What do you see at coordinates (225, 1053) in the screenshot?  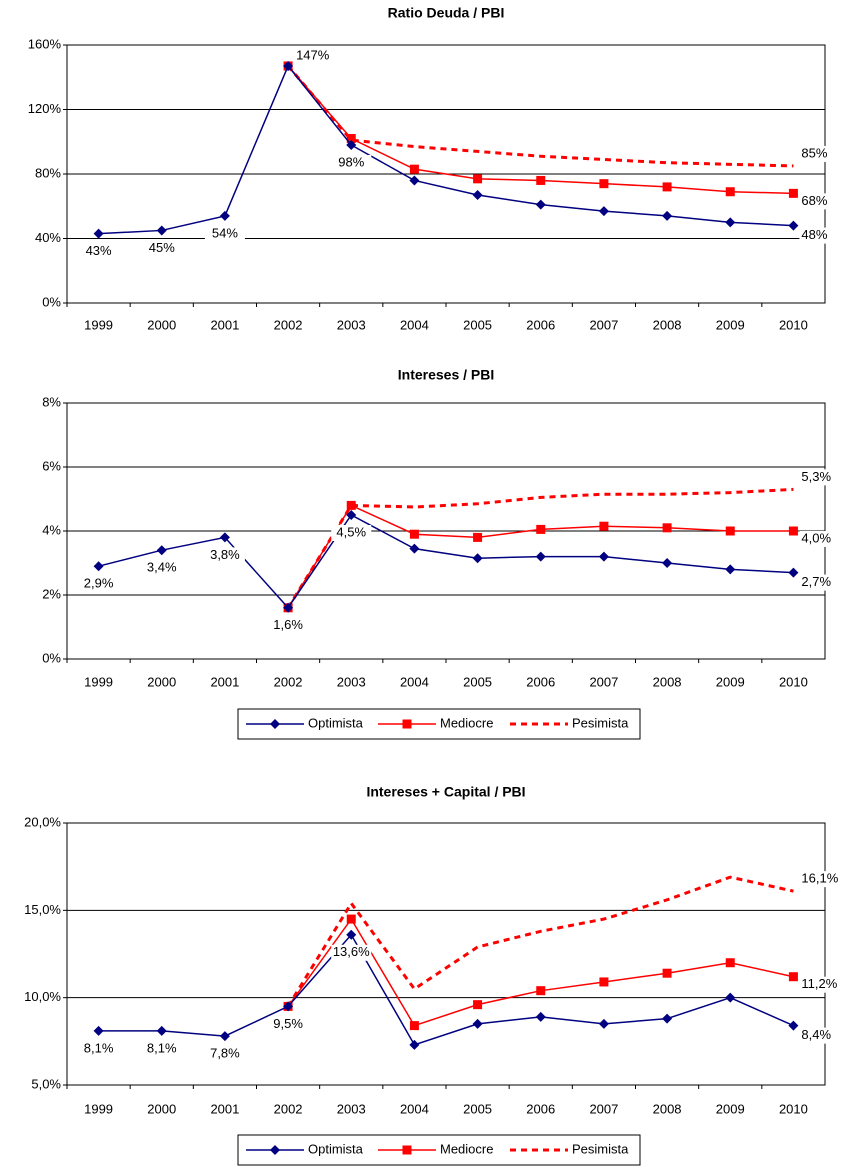 I see `data-label: 7,8%` at bounding box center [225, 1053].